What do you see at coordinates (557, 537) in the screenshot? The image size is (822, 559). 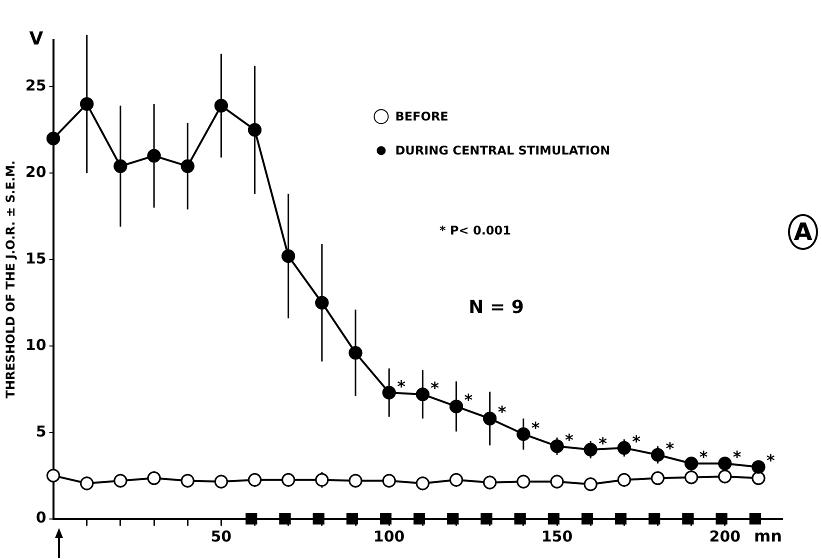 I see `x-tick-label: 150` at bounding box center [557, 537].